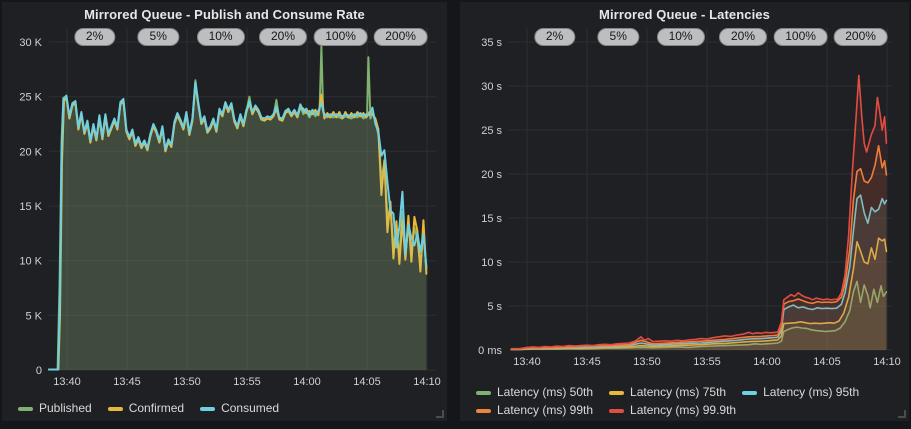 This screenshot has height=429, width=911. Describe the element at coordinates (545, 410) in the screenshot. I see `legend-label: Latency (ms) 99th` at that location.